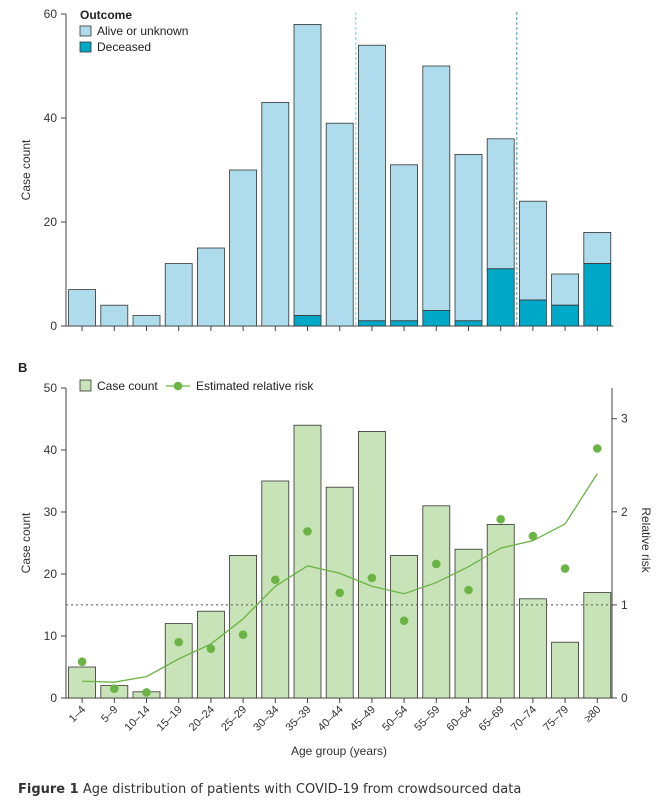 Image resolution: width=672 pixels, height=804 pixels. I want to click on panel-b-y-tick-label: 10, so click(51, 636).